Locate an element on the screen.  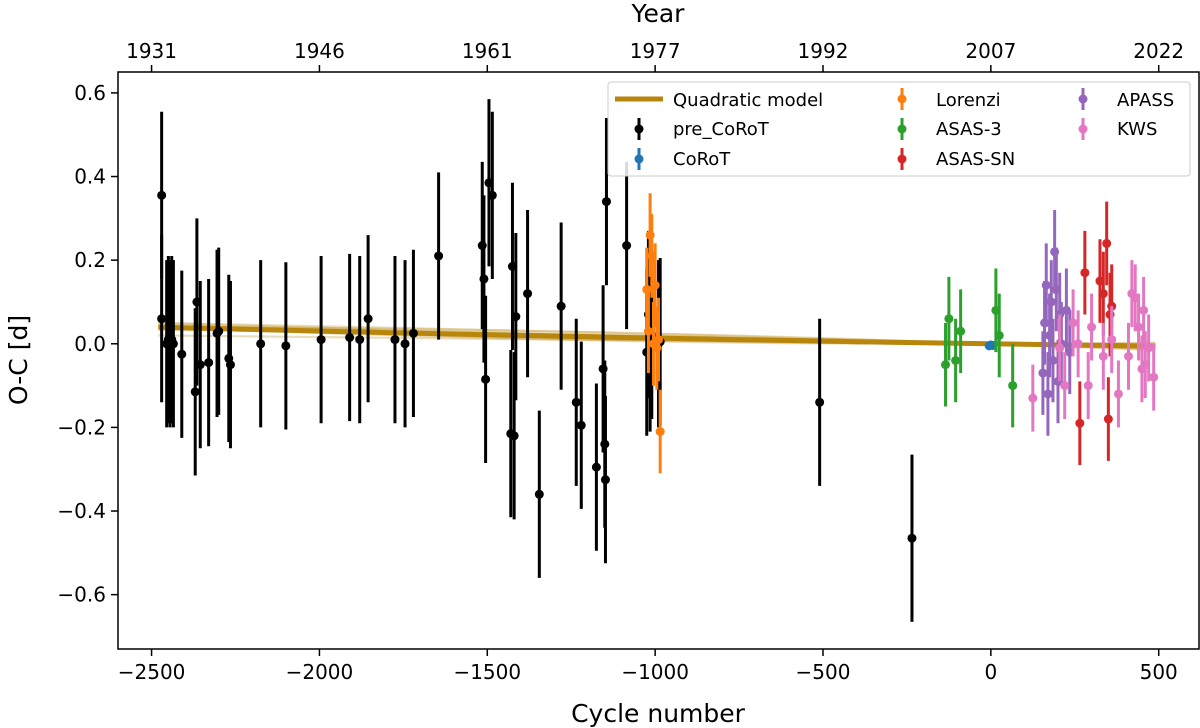
legend-label-quadratic-model: Quadratic model is located at coordinates (748, 100).